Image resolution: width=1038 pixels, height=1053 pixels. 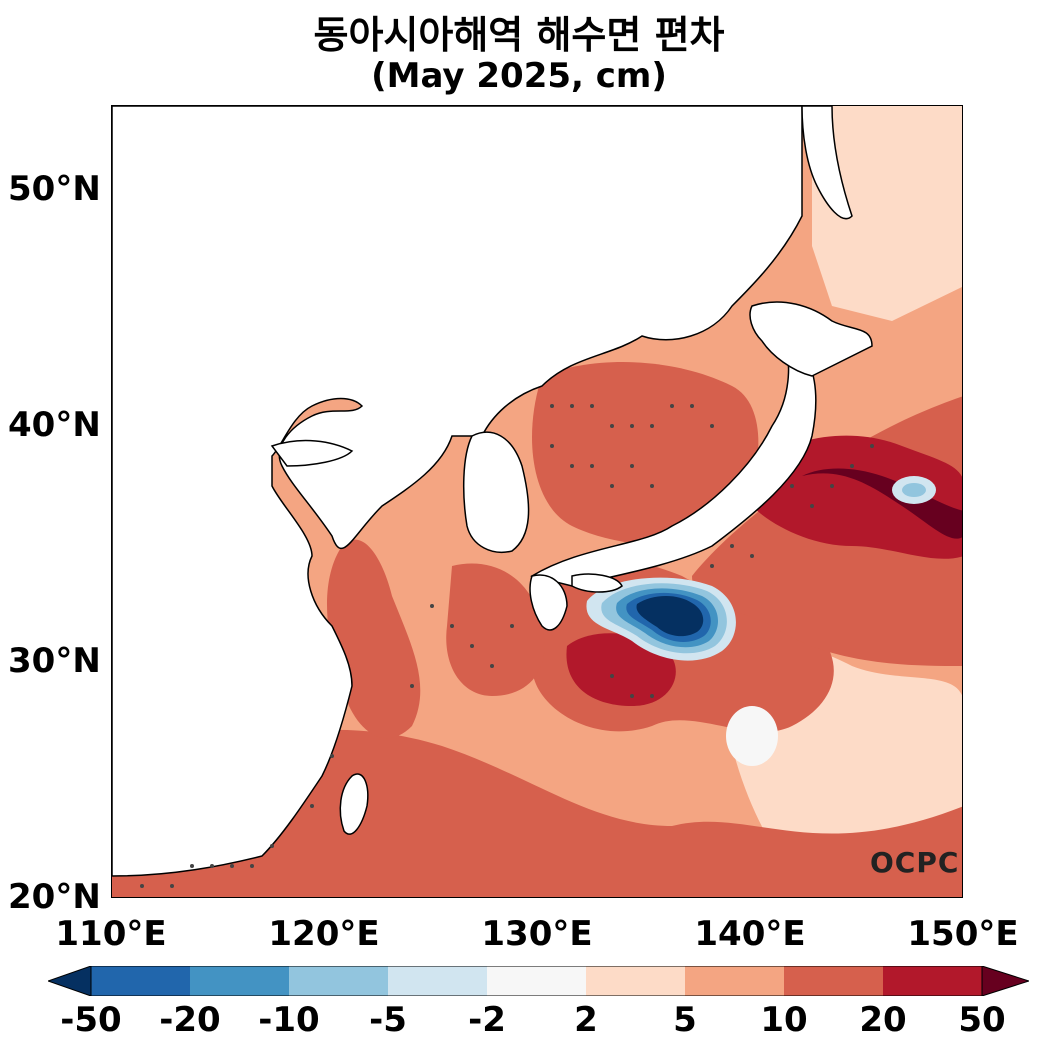 What do you see at coordinates (882, 503) in the screenshot?
I see `anomaly-region-darkest-red` at bounding box center [882, 503].